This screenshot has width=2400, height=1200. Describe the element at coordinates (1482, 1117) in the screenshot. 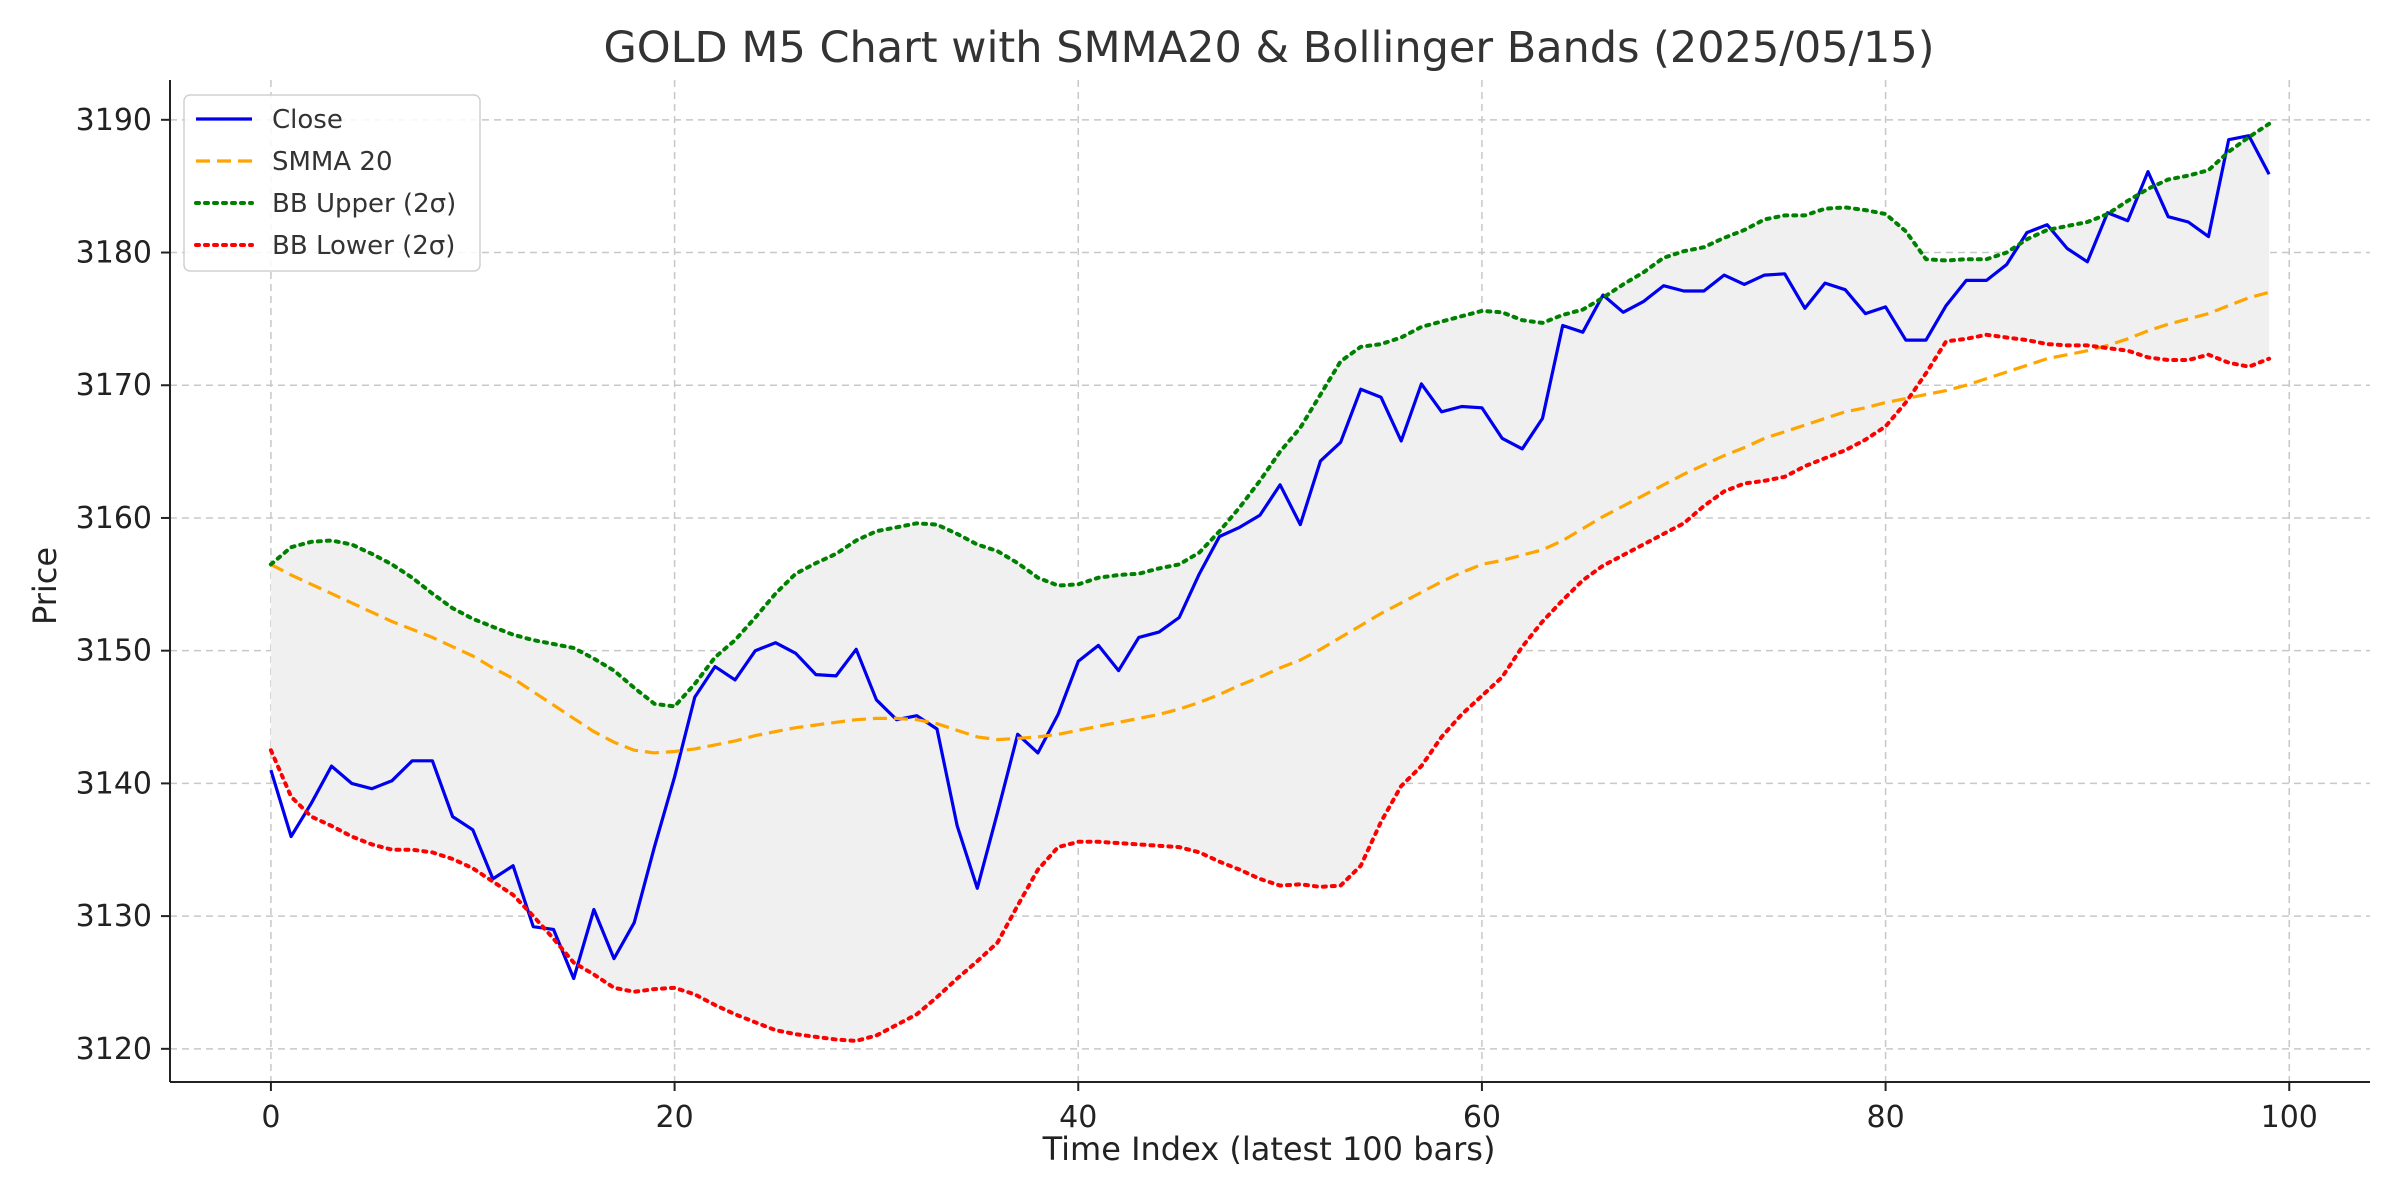

I see `x-tick-label: 60` at that location.